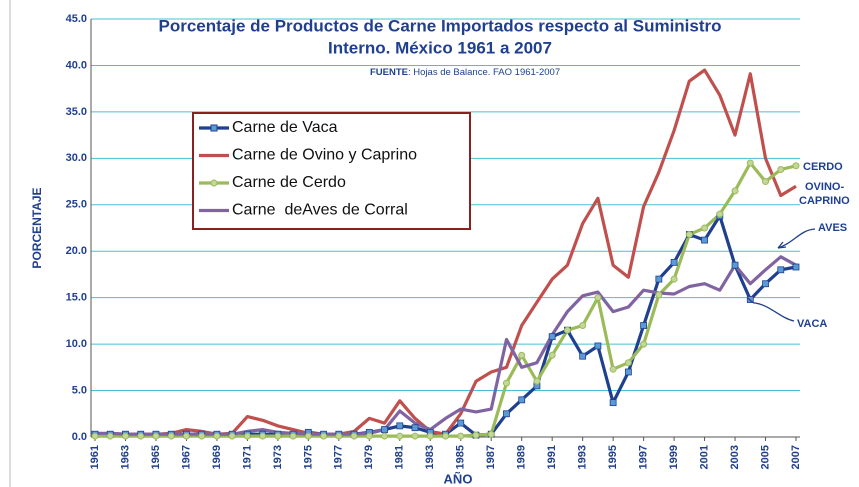 This screenshot has height=487, width=859. I want to click on x-tick-label: 1981, so click(400, 457).